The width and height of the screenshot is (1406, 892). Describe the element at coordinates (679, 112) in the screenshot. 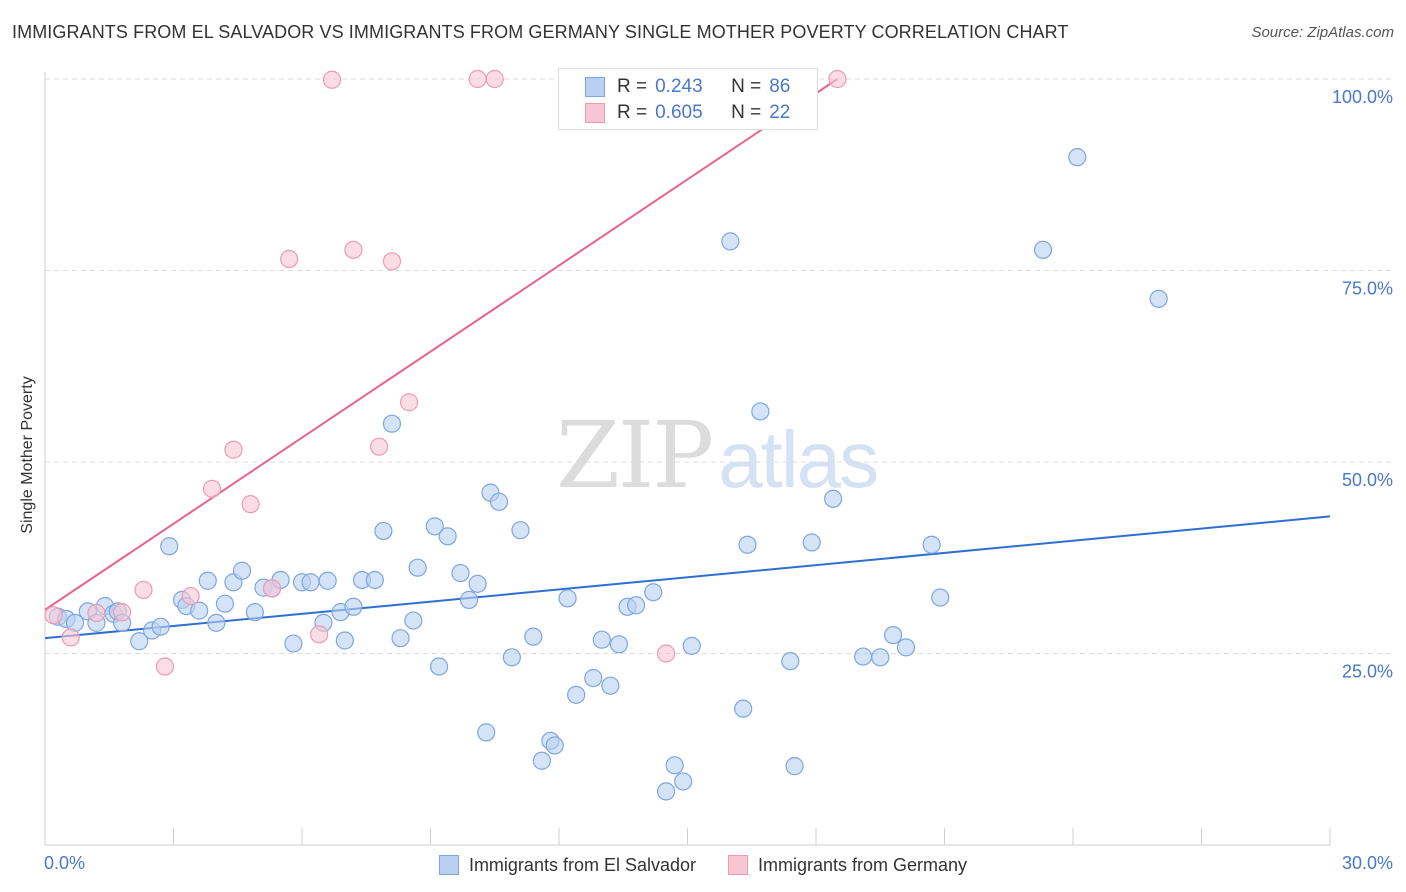

I see `legend-r-value: 0.605` at that location.